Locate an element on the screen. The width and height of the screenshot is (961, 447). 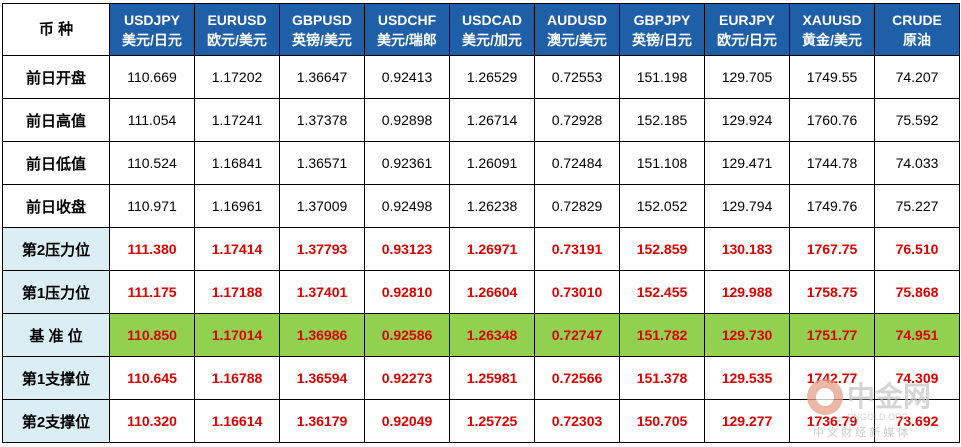
value-text: 1.17188 is located at coordinates (237, 292).